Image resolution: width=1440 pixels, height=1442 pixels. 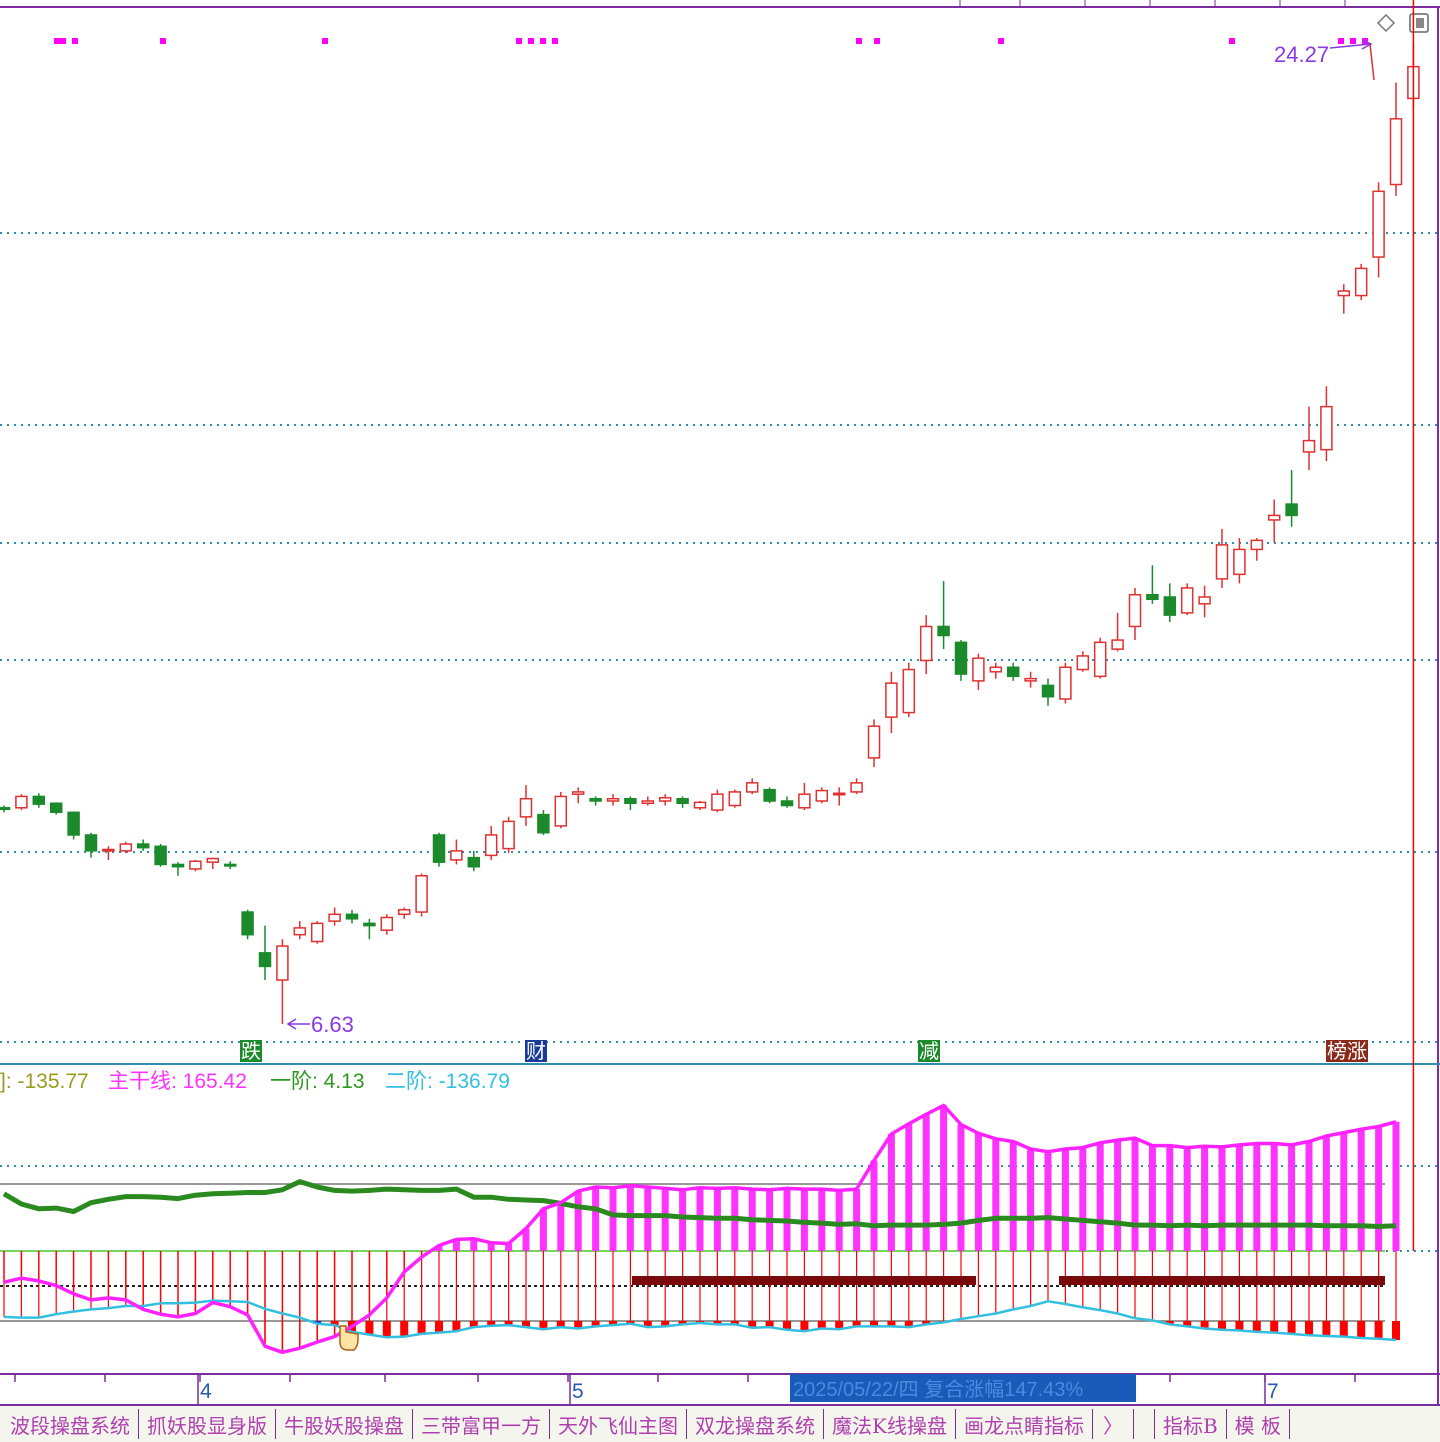 I want to click on indicator-tab: 指标B, so click(x=1191, y=1424).